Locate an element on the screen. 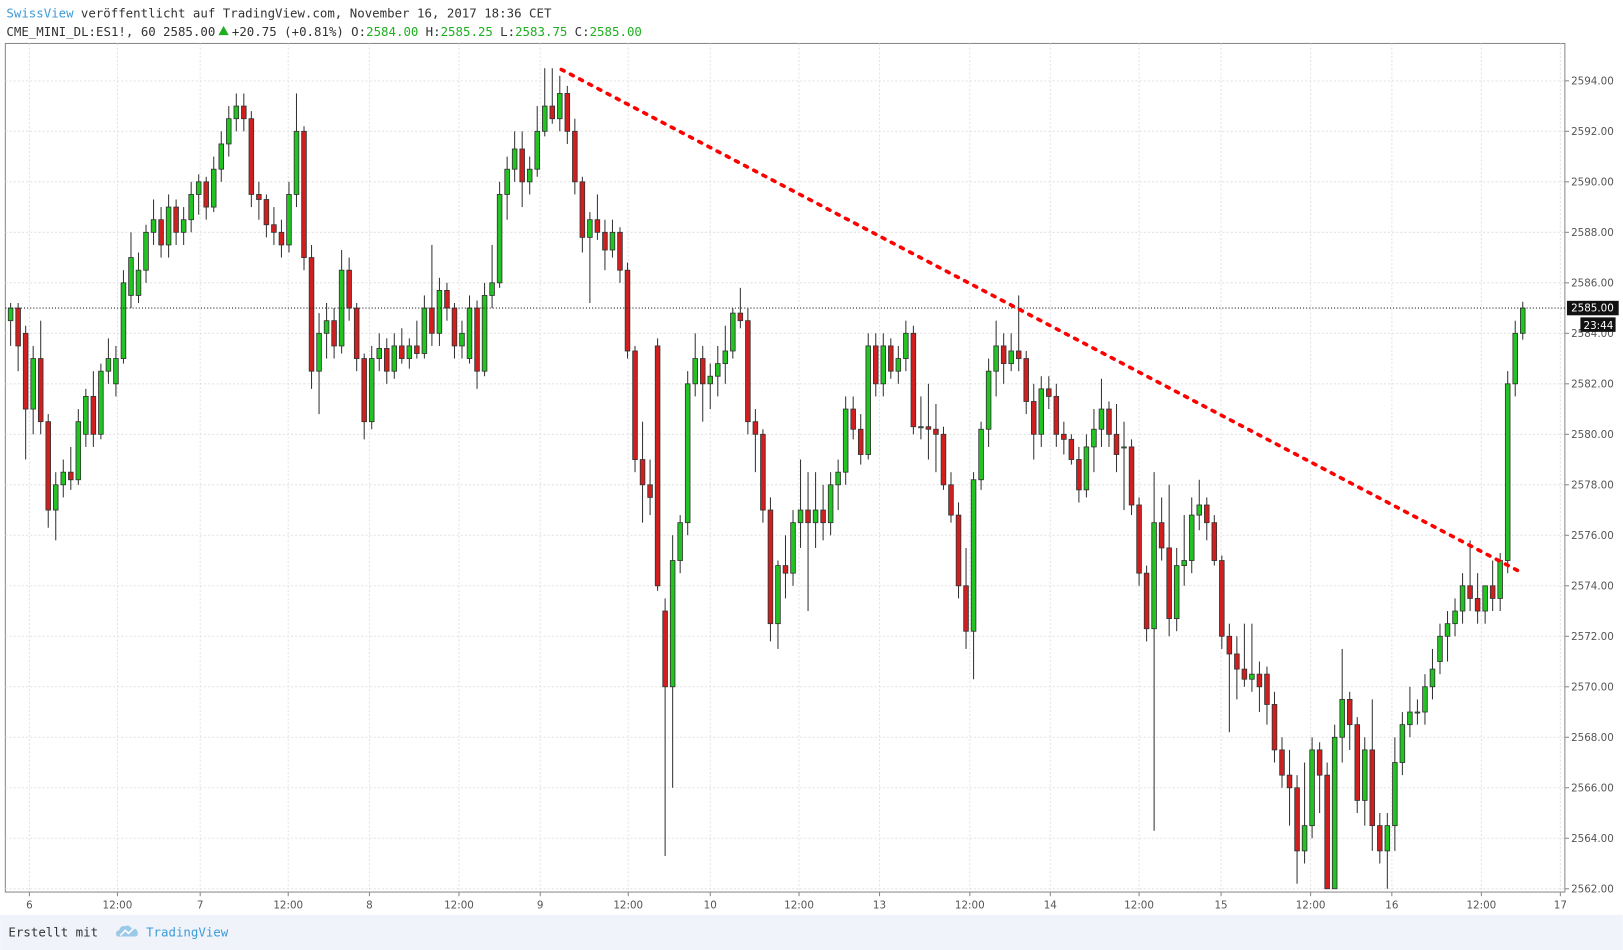 This screenshot has width=1623, height=950. ohlc-value: 2583.75 is located at coordinates (541, 31).